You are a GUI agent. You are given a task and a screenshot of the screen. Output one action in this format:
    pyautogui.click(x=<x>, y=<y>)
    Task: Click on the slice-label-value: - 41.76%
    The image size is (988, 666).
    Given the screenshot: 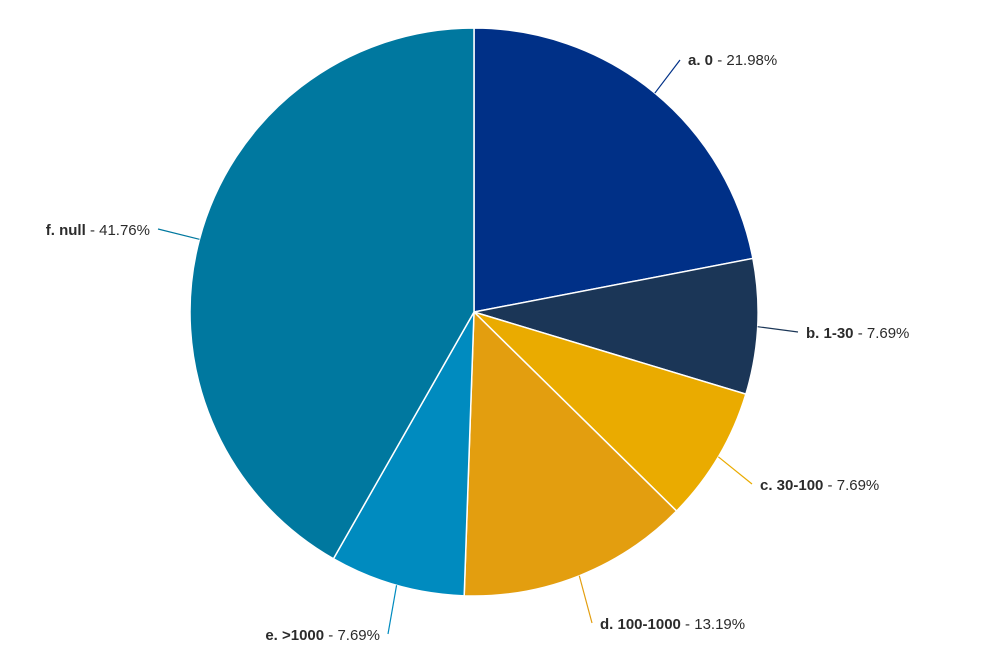 What is the action you would take?
    pyautogui.click(x=118, y=230)
    